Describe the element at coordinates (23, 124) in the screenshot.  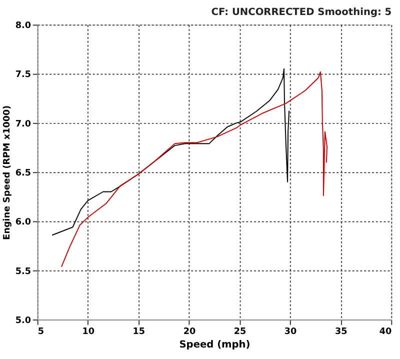
I see `y-tick-label: 7.0` at that location.